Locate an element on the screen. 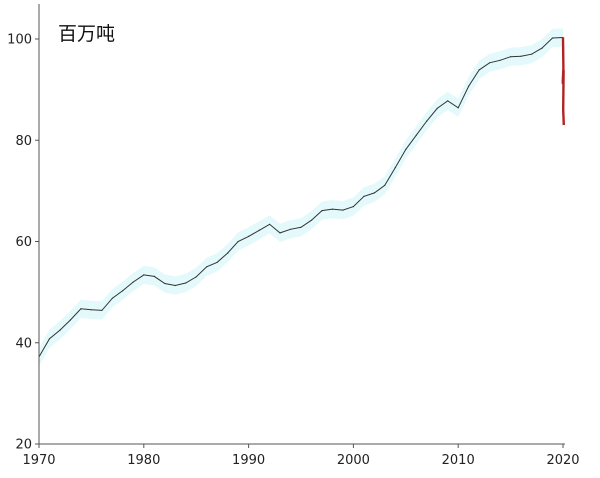  x-tick-label: 1990 is located at coordinates (248, 460).